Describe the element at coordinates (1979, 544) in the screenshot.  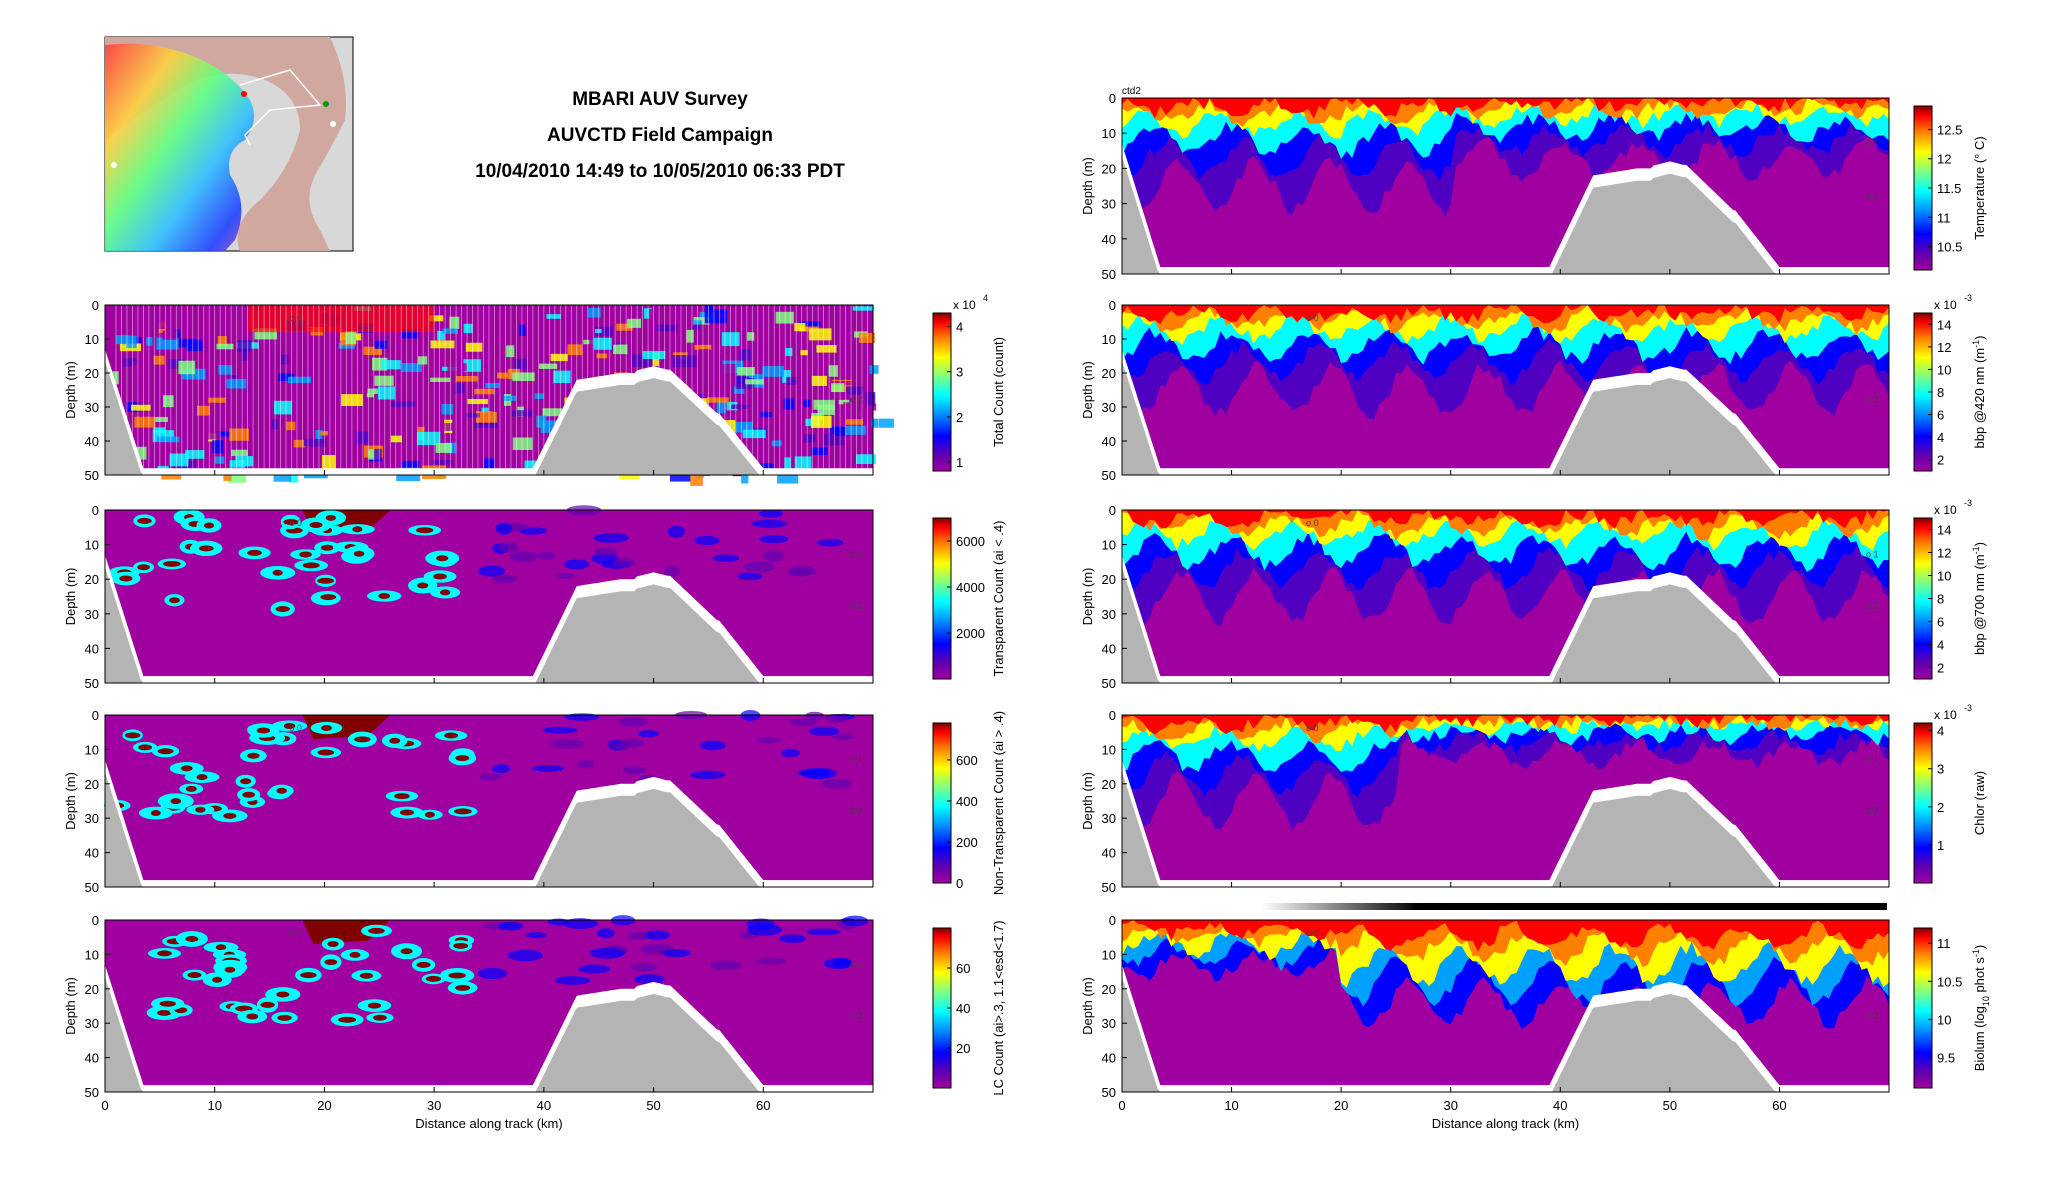
I see `colorbar-label-end: )` at that location.